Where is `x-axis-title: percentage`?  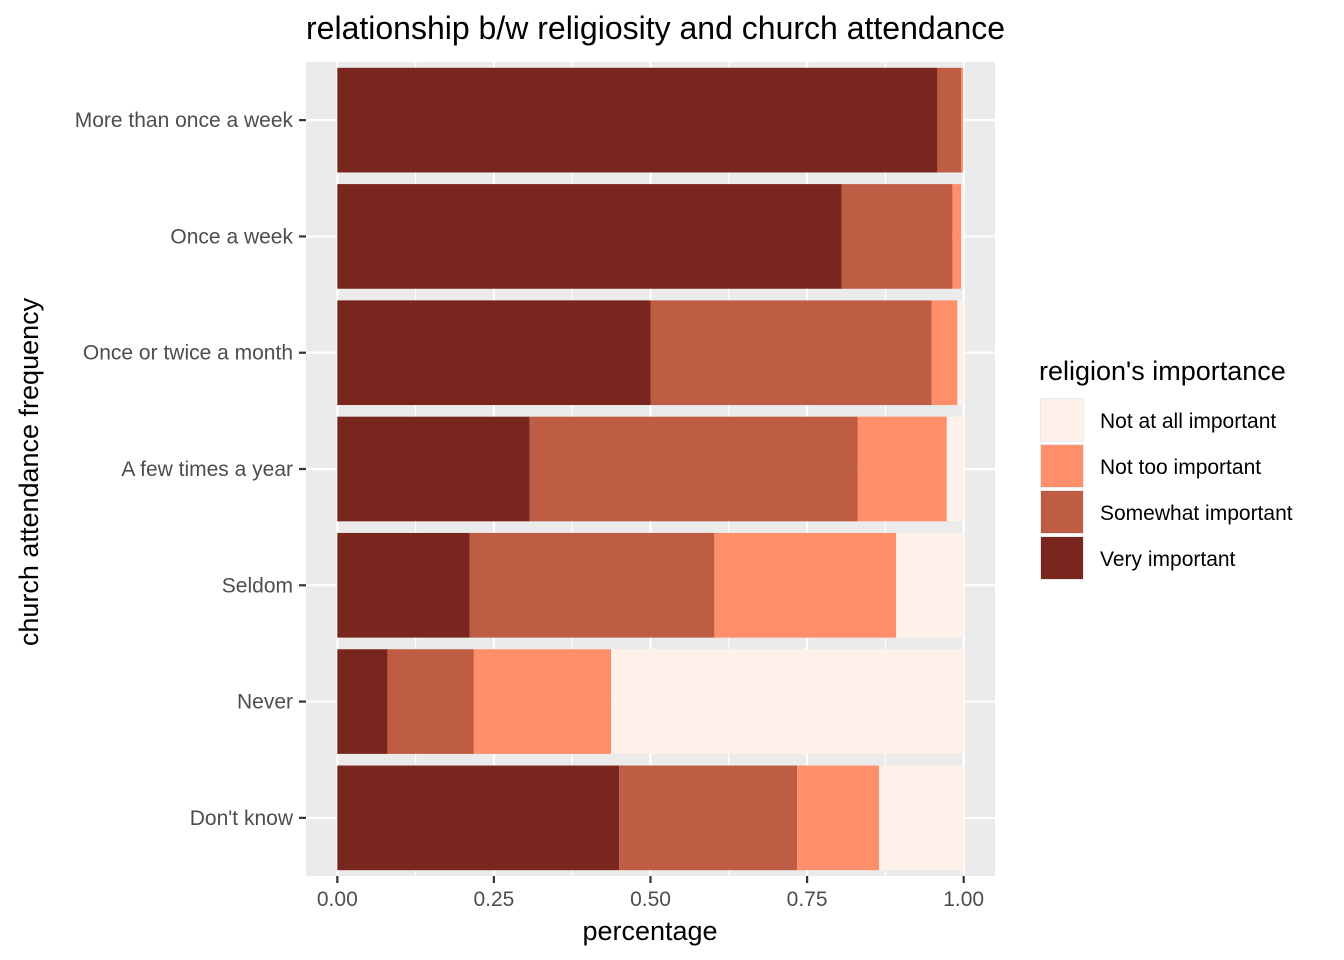 x-axis-title: percentage is located at coordinates (649, 931).